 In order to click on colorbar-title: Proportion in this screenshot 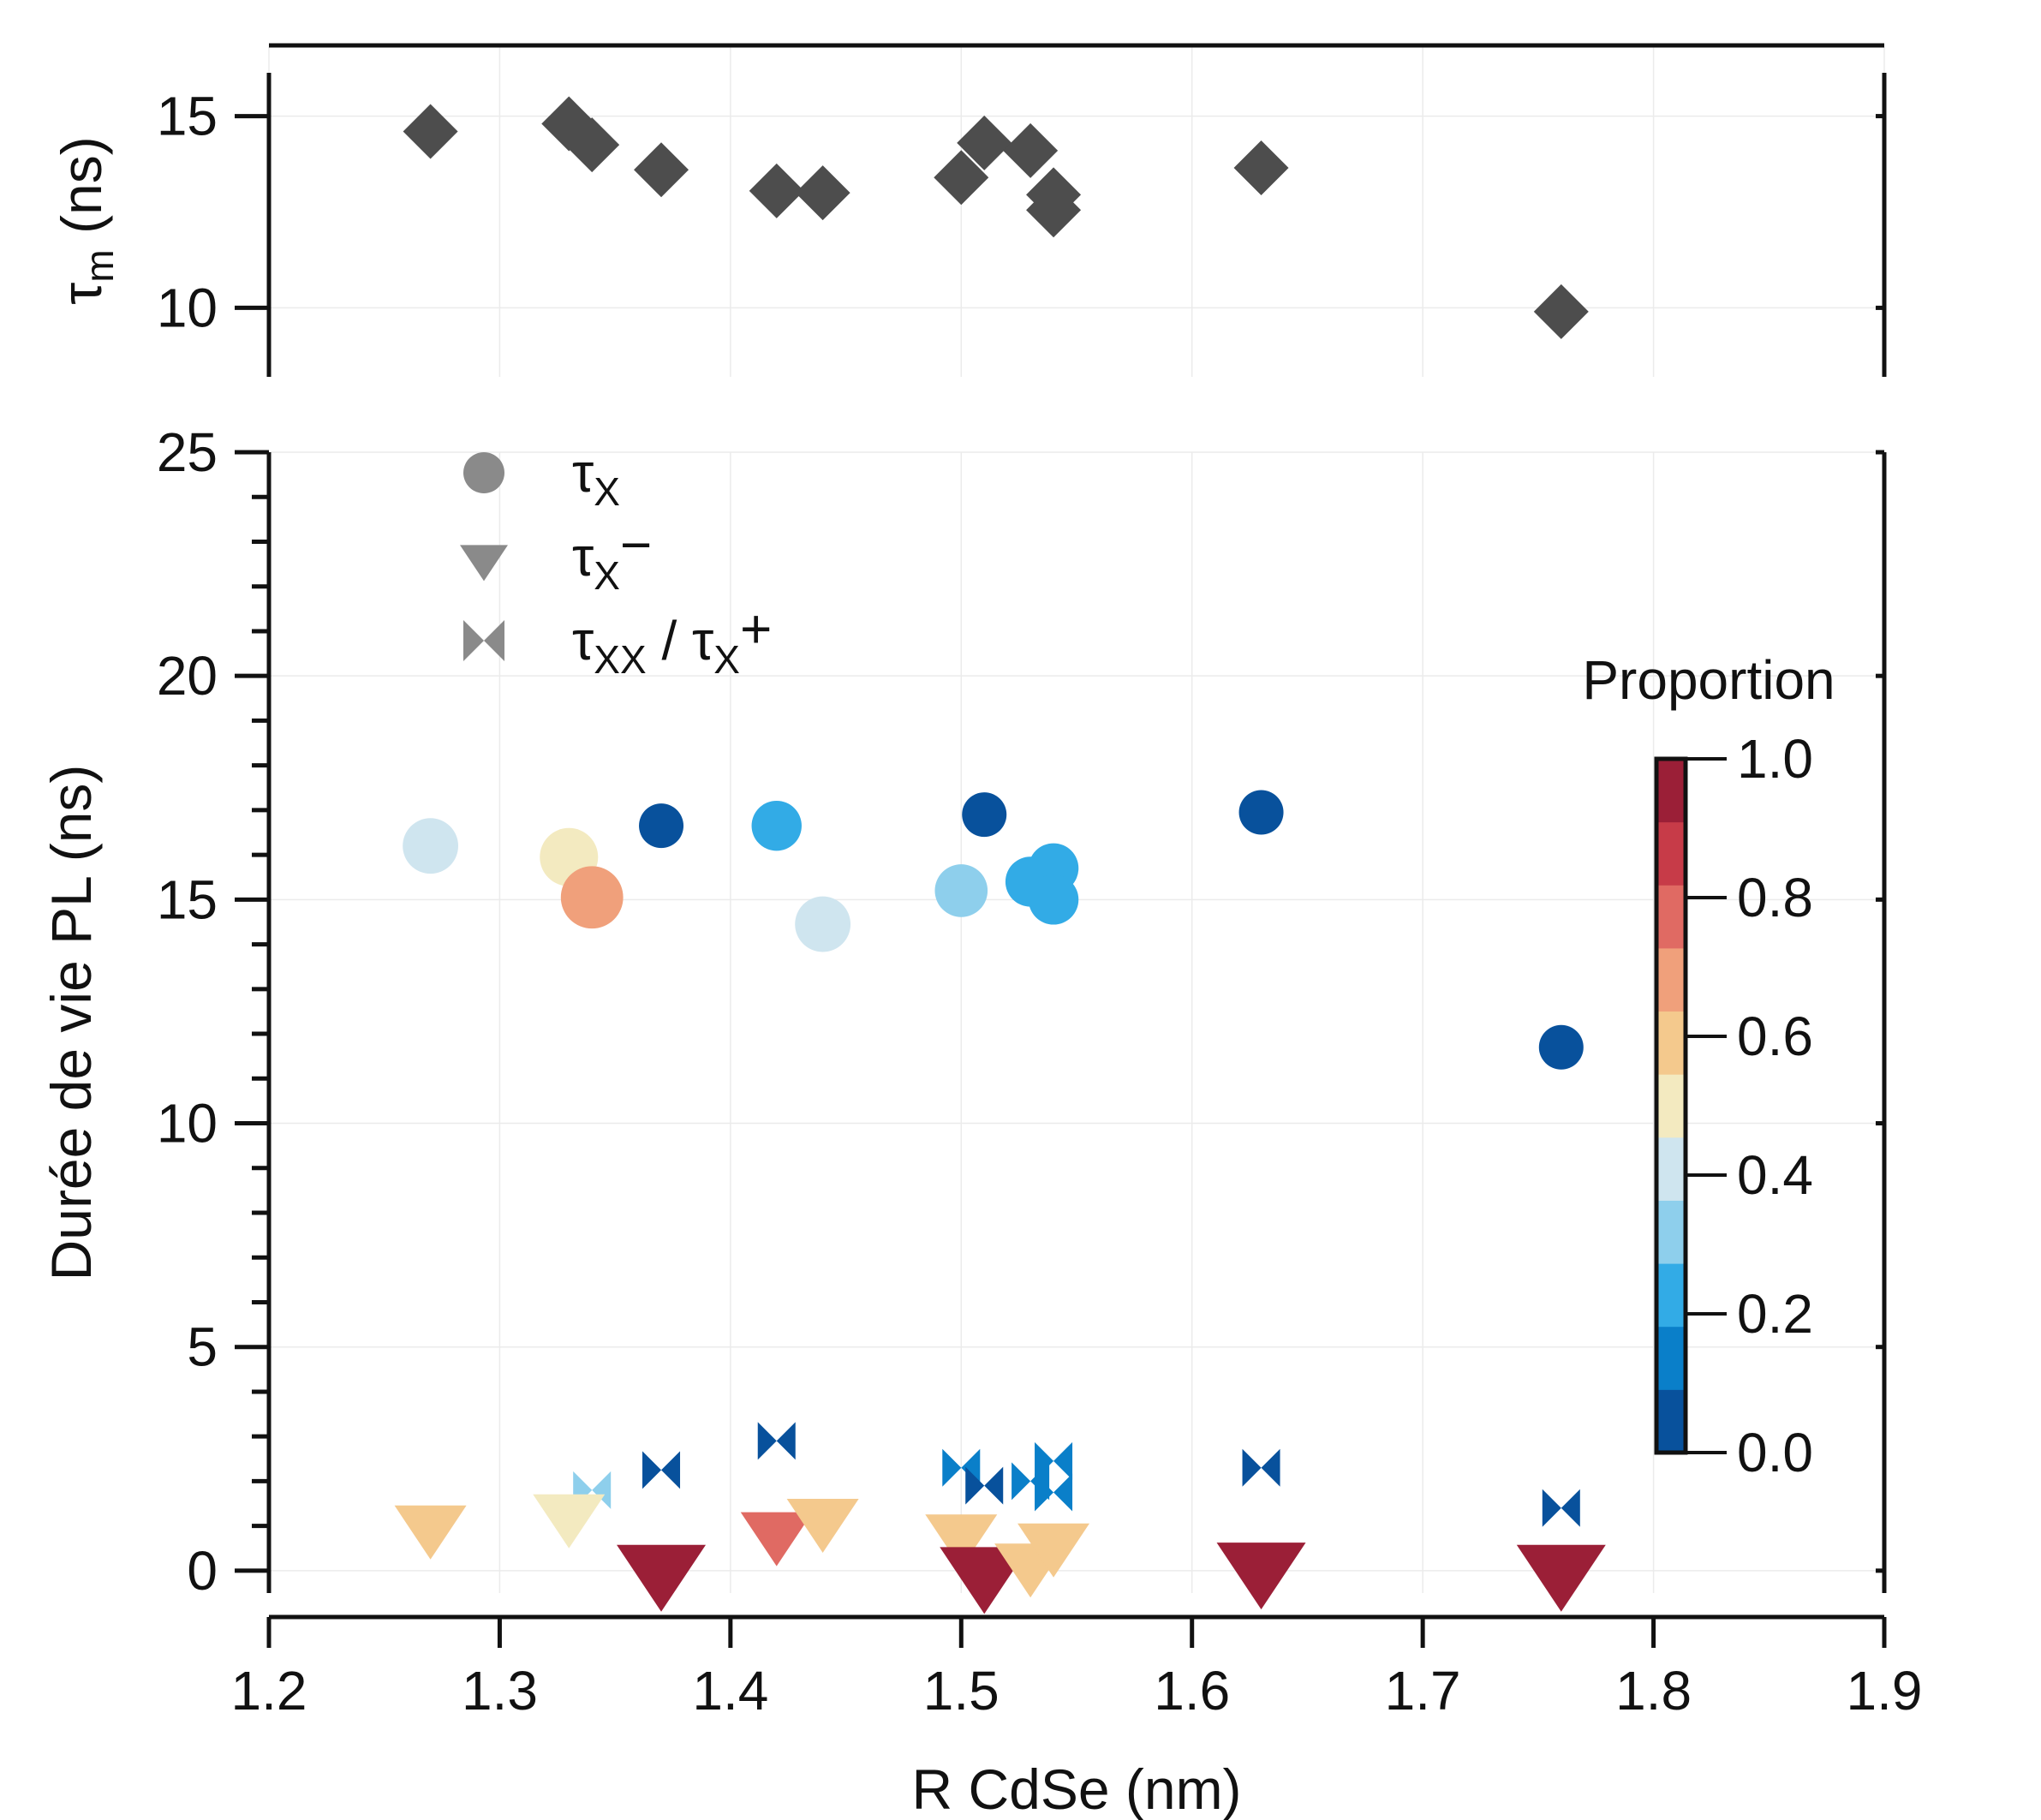, I will do `click(1708, 680)`.